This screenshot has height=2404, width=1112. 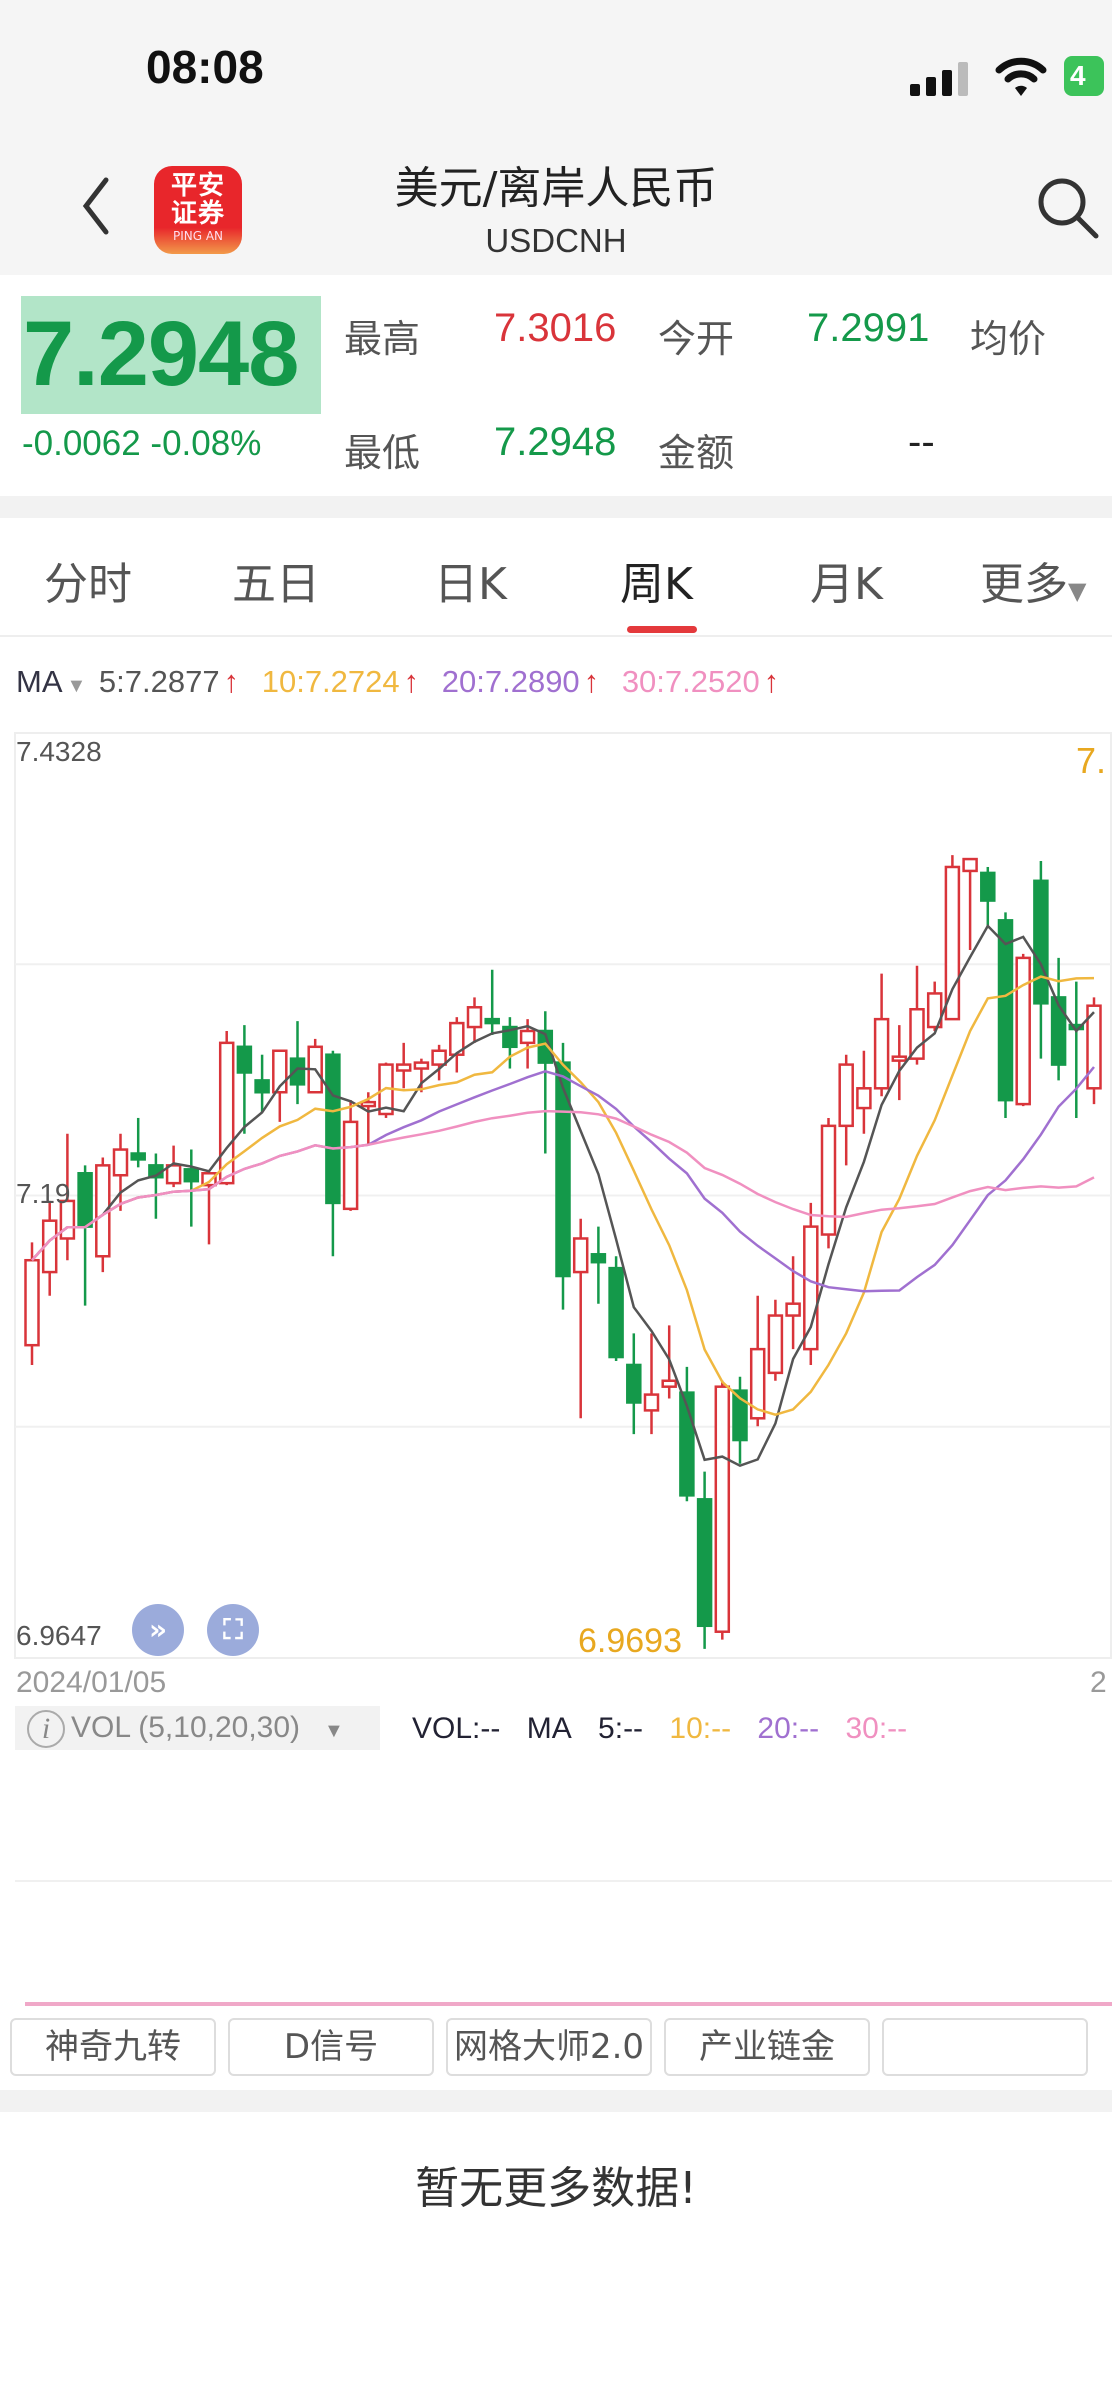 I want to click on high-label: 最高, so click(x=382, y=339).